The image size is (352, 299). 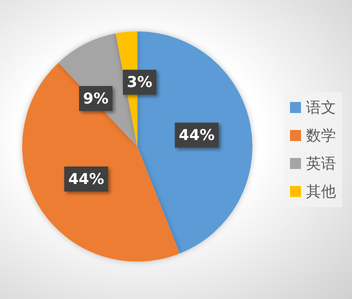 I want to click on legend-label: 数学, so click(x=321, y=135).